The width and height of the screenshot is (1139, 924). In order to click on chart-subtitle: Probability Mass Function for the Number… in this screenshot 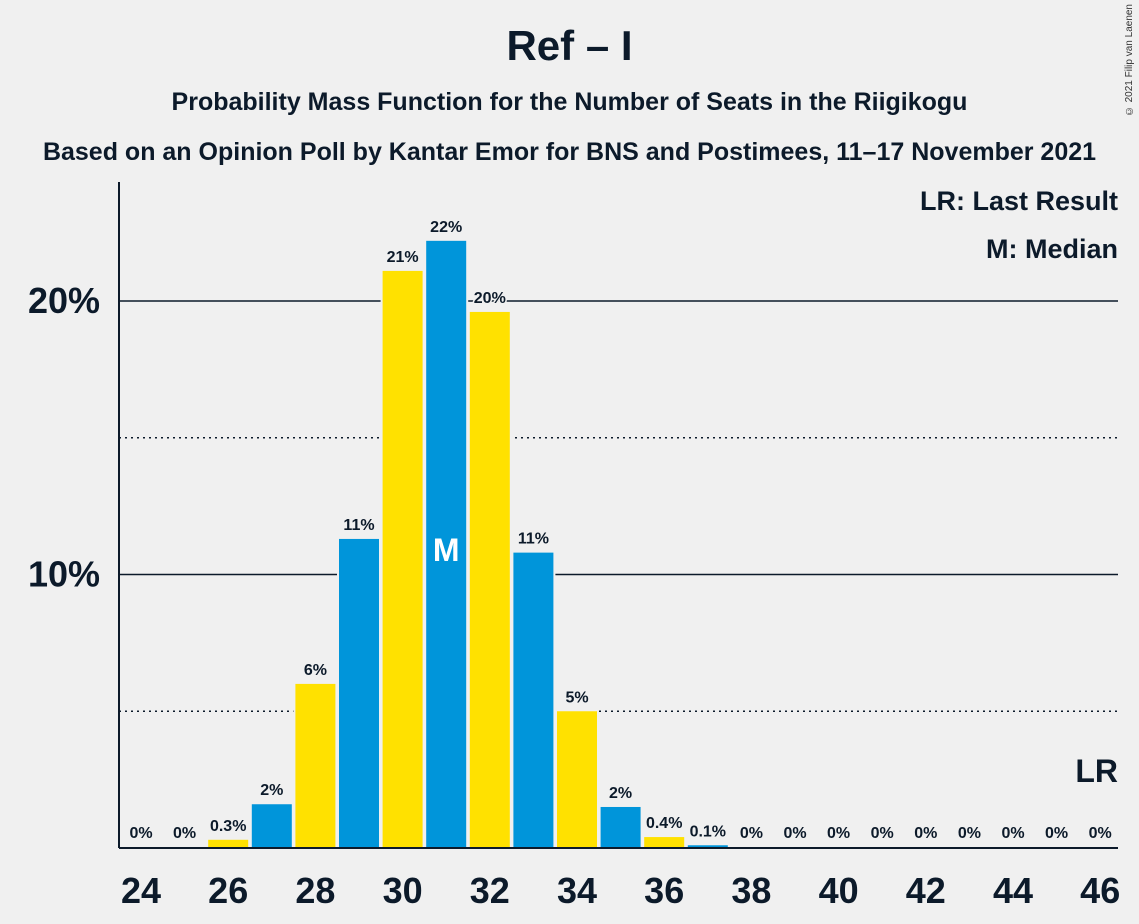, I will do `click(569, 102)`.